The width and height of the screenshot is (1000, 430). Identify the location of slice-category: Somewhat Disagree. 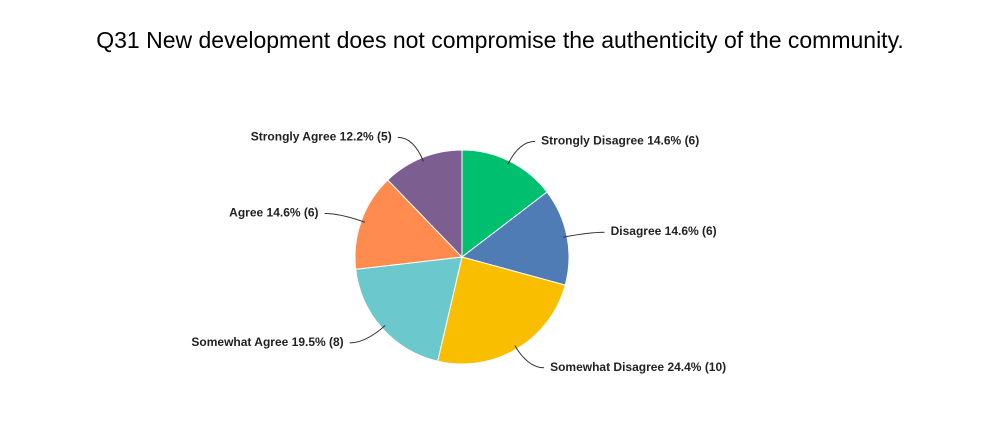
(607, 367).